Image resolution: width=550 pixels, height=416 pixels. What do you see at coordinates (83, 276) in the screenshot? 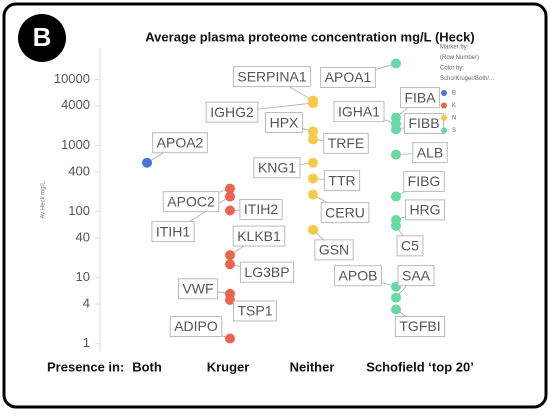
I see `y-tick-label: 10` at bounding box center [83, 276].